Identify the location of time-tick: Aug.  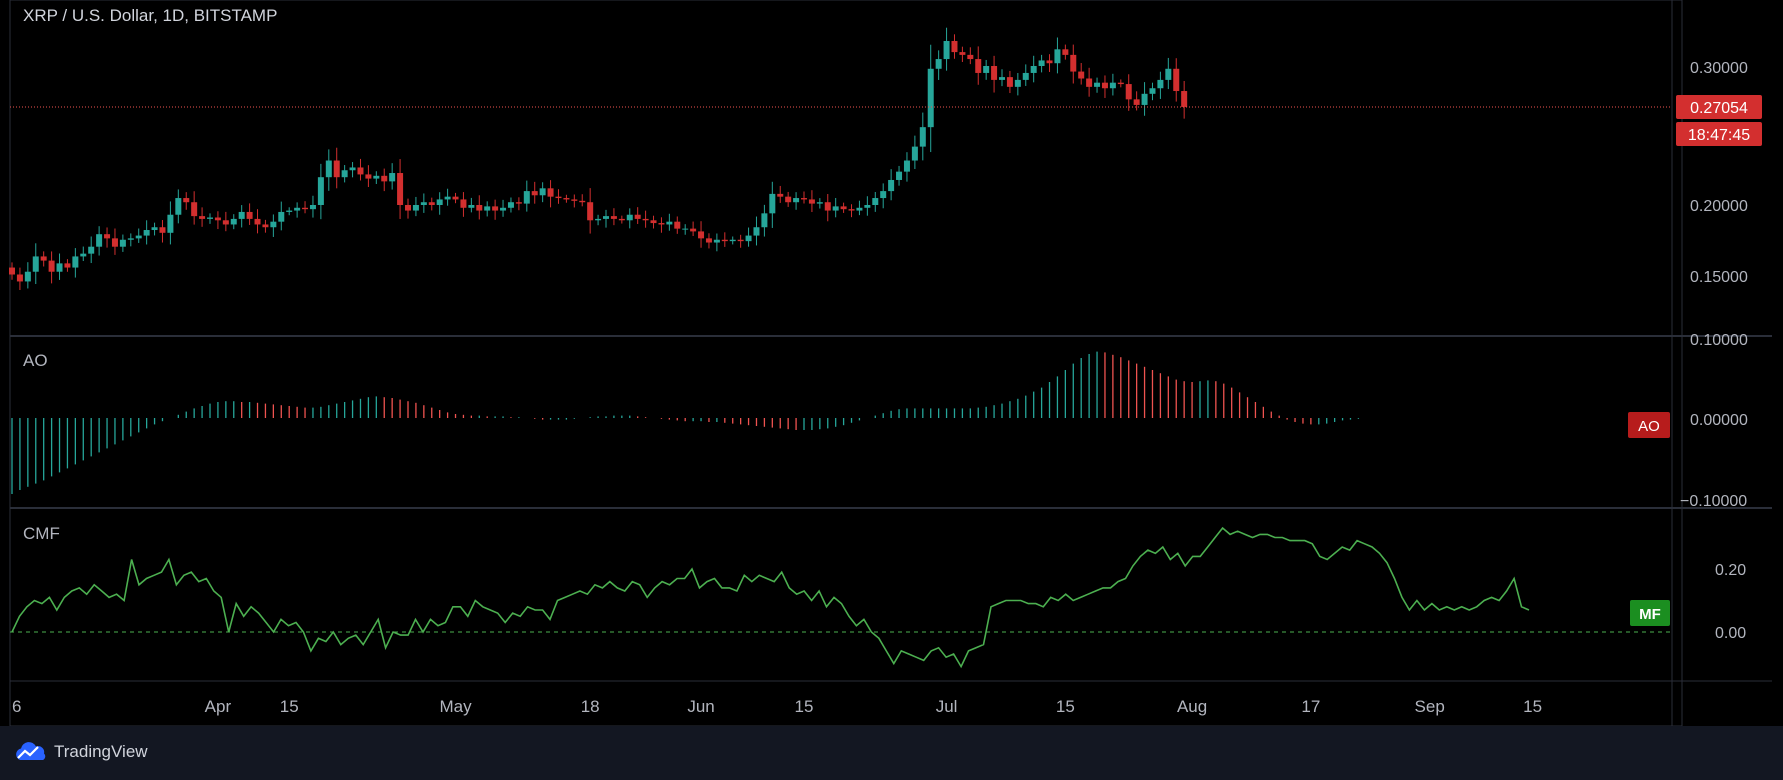
(1192, 706).